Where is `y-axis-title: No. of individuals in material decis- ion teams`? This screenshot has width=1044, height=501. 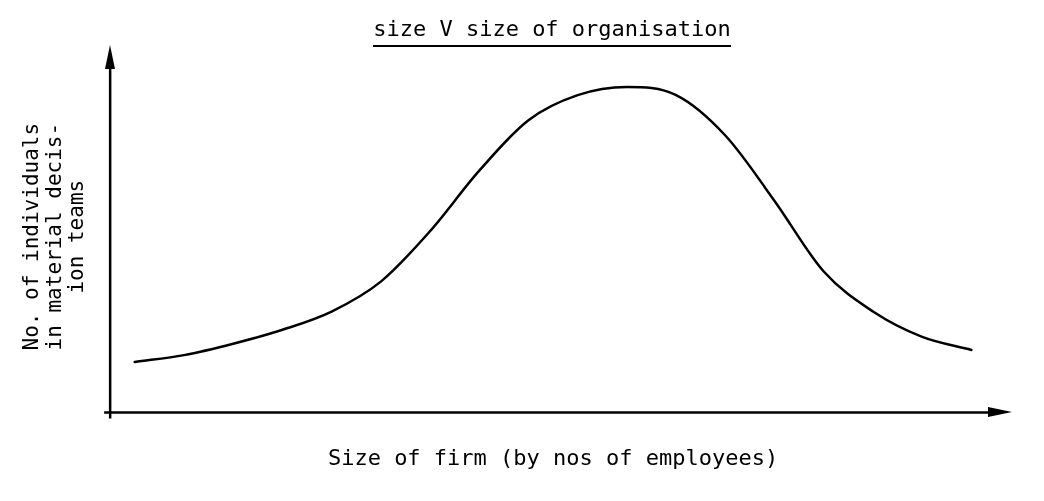
y-axis-title: No. of individuals in material decis- ion teams is located at coordinates (53, 236).